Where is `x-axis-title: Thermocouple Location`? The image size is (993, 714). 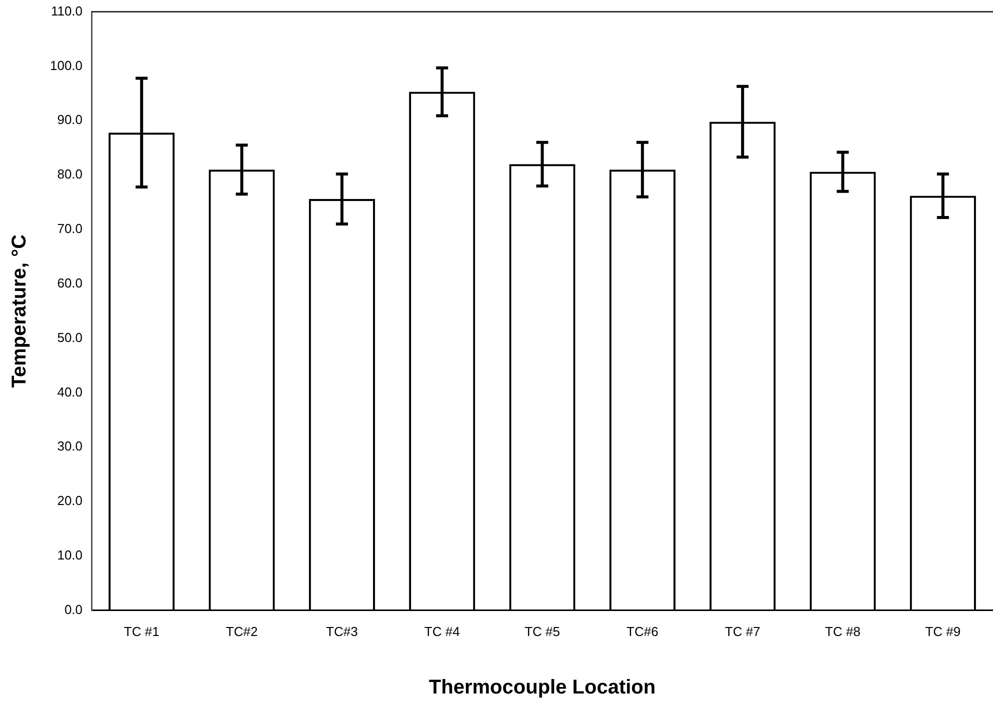
x-axis-title: Thermocouple Location is located at coordinates (542, 687).